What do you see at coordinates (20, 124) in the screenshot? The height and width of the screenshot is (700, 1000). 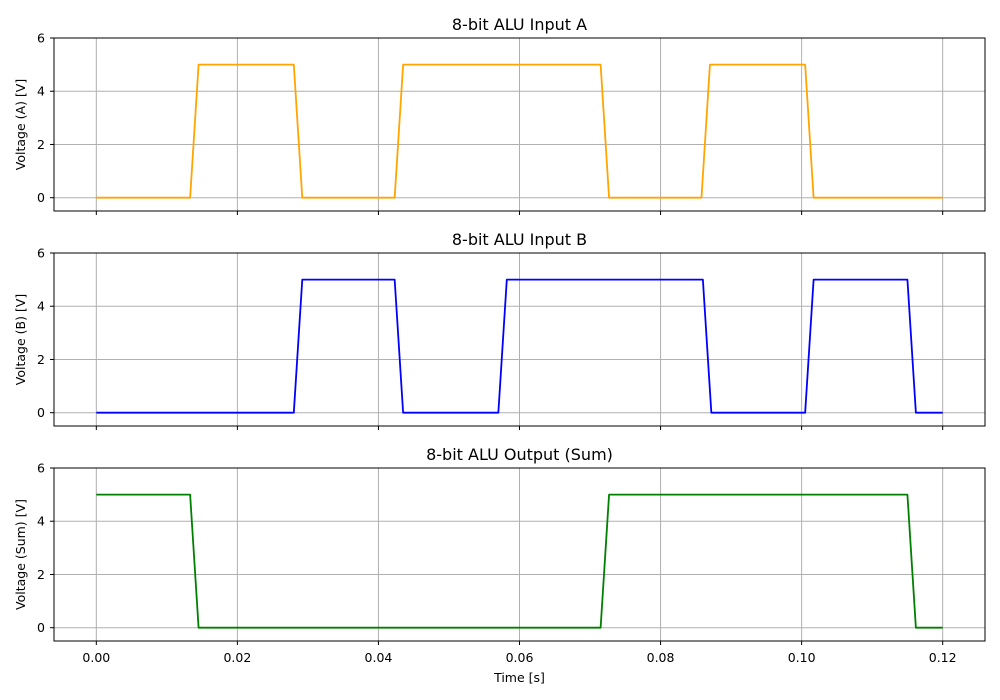 I see `y-axis-label: Voltage (A) [V]` at bounding box center [20, 124].